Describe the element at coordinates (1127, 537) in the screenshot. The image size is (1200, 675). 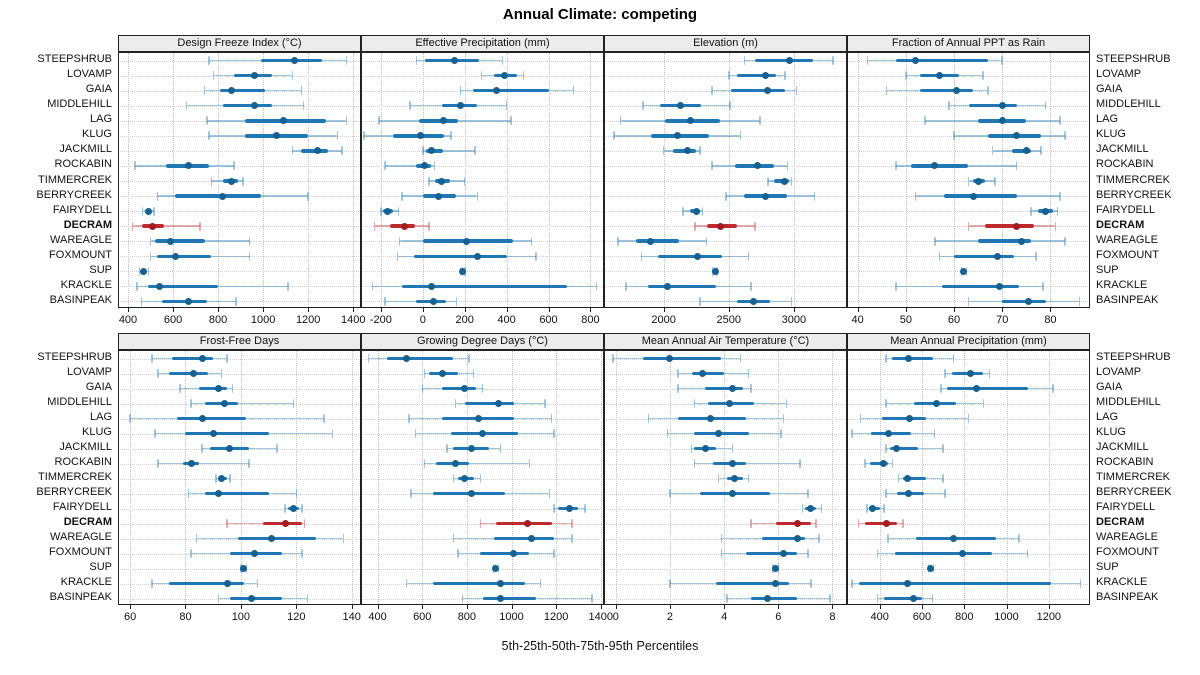
I see `site-label-right-wareagle: WAREAGLE` at that location.